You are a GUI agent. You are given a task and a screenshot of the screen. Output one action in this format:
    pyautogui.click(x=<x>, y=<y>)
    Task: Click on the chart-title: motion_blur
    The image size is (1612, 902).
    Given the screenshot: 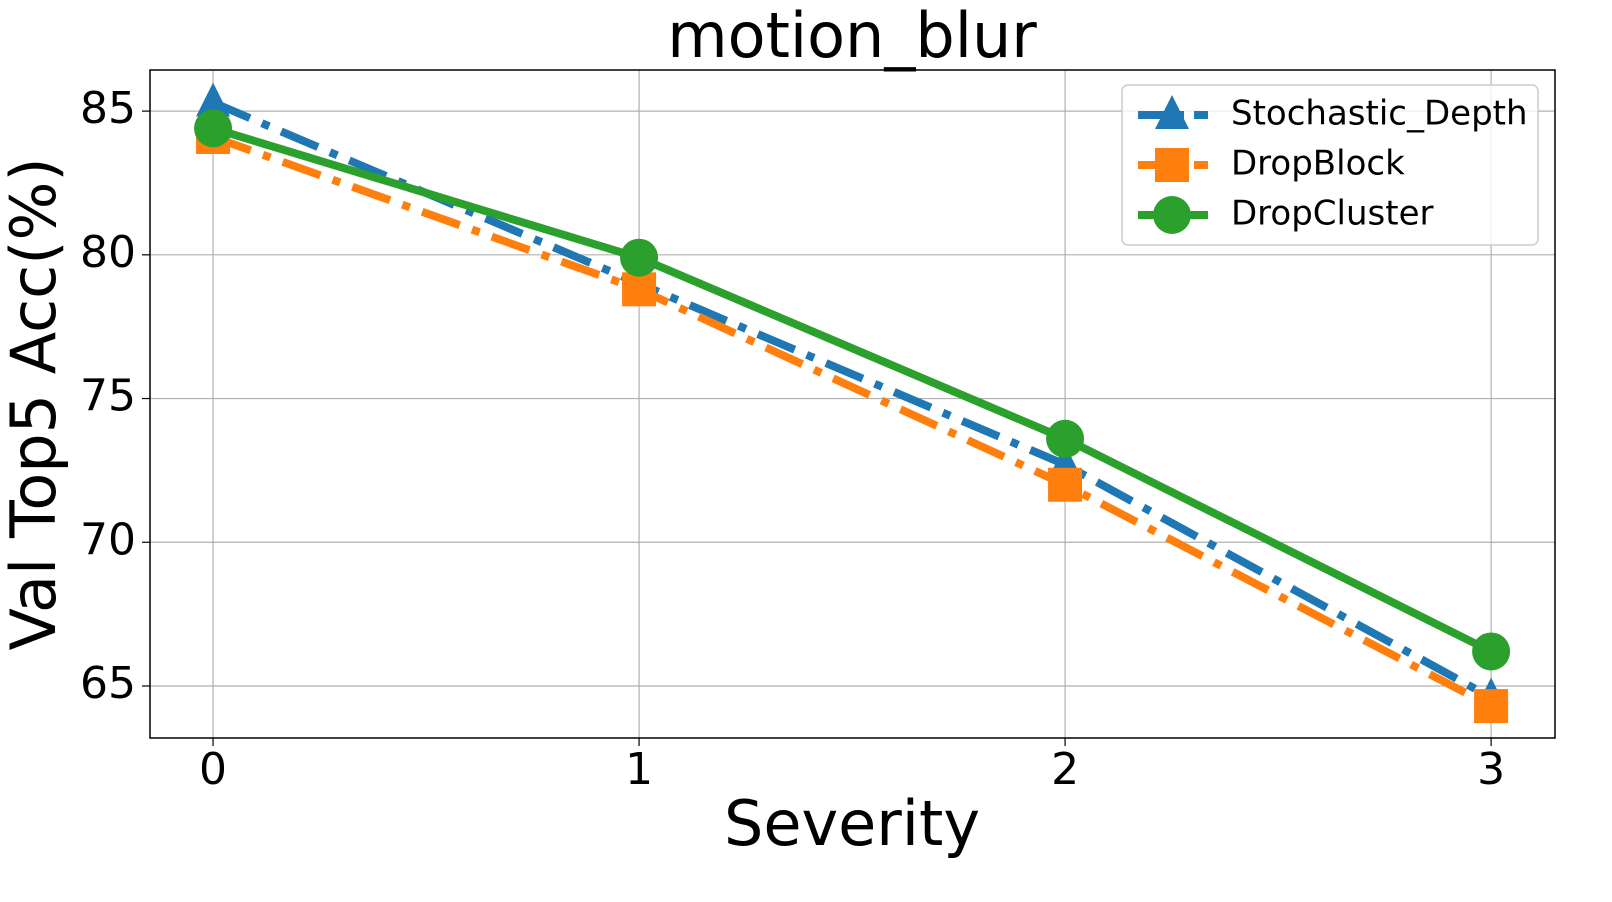 What is the action you would take?
    pyautogui.click(x=852, y=36)
    